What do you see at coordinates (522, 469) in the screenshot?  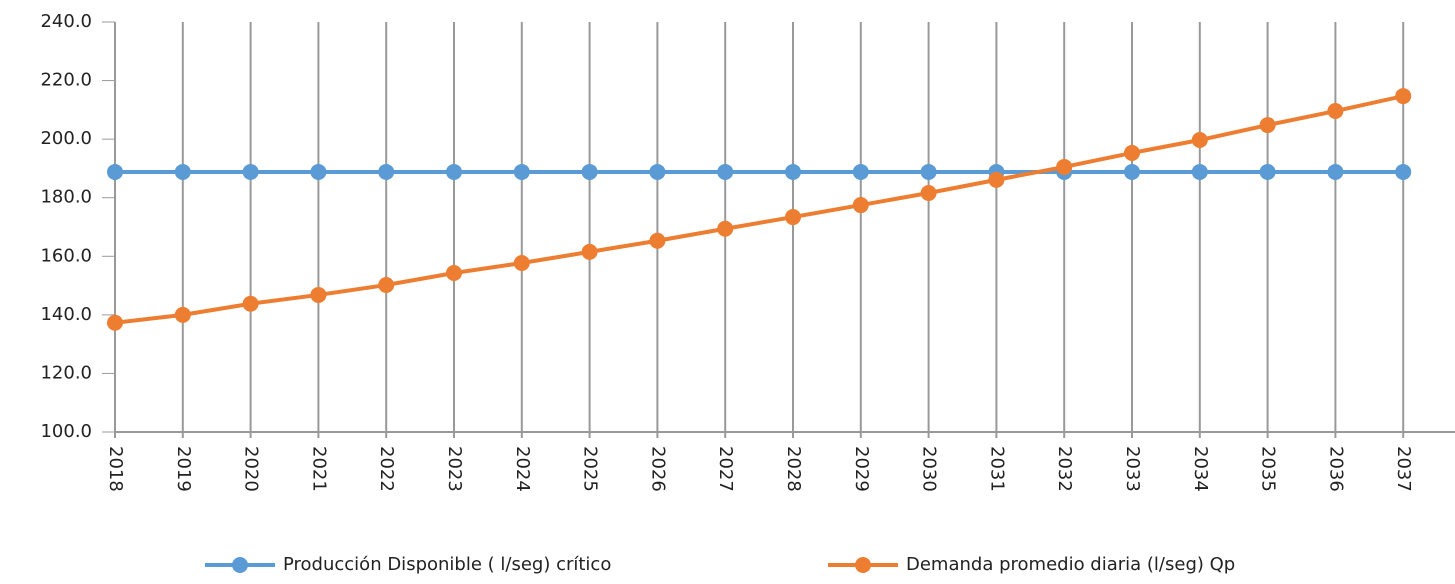 I see `x-tick-label: 2024` at bounding box center [522, 469].